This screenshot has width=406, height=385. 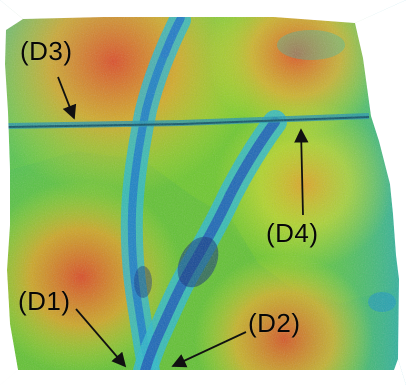 What do you see at coordinates (380, 192) in the screenshot?
I see `terrain-mask-right` at bounding box center [380, 192].